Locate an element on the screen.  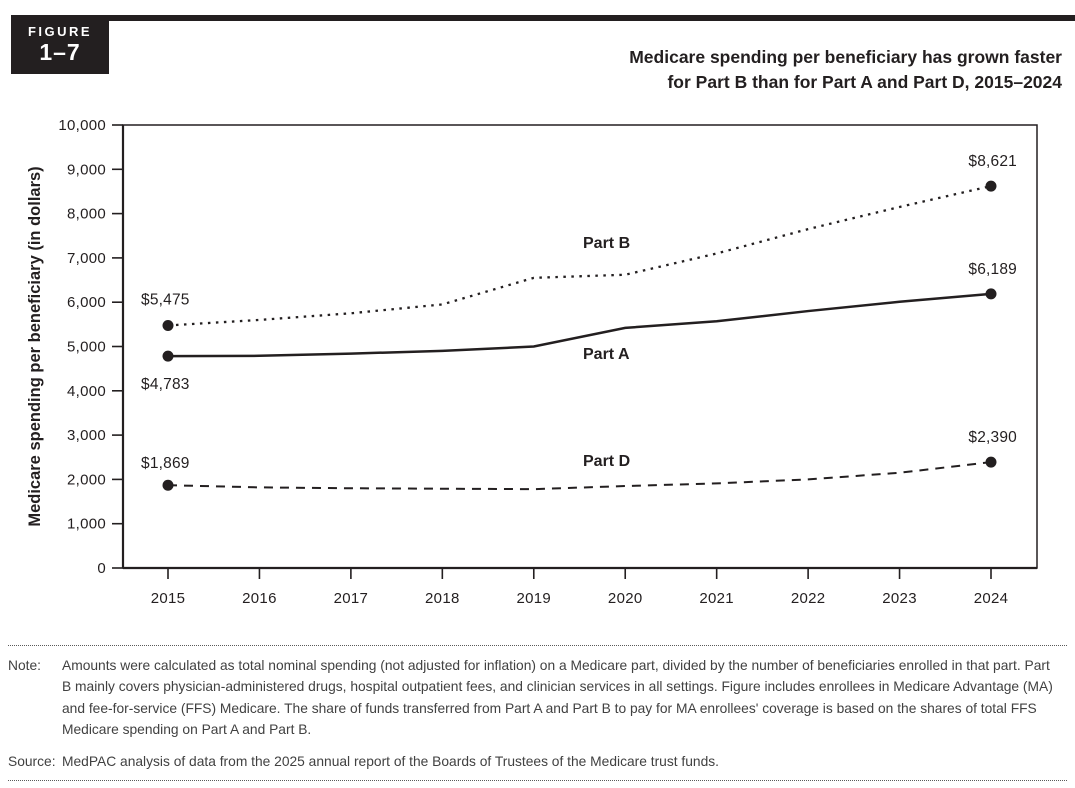
x-tick-label: 2019 is located at coordinates (533, 598).